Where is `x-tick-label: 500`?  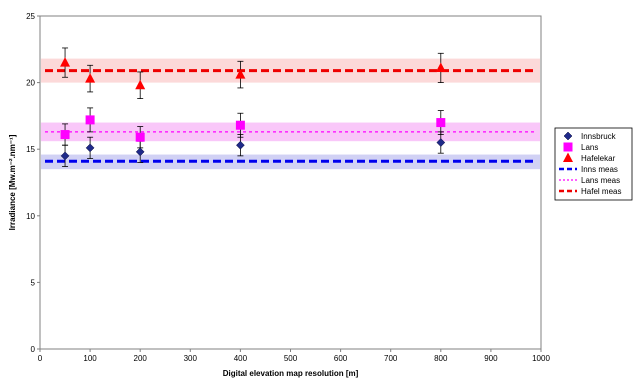 x-tick-label: 500 is located at coordinates (291, 358).